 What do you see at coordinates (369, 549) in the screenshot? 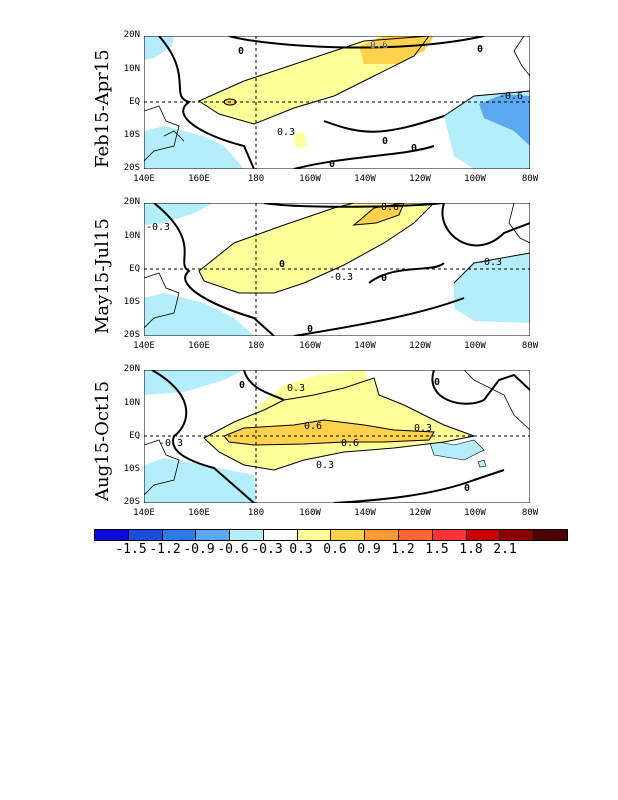
I see `colorbar-label: 0.9` at bounding box center [369, 549].